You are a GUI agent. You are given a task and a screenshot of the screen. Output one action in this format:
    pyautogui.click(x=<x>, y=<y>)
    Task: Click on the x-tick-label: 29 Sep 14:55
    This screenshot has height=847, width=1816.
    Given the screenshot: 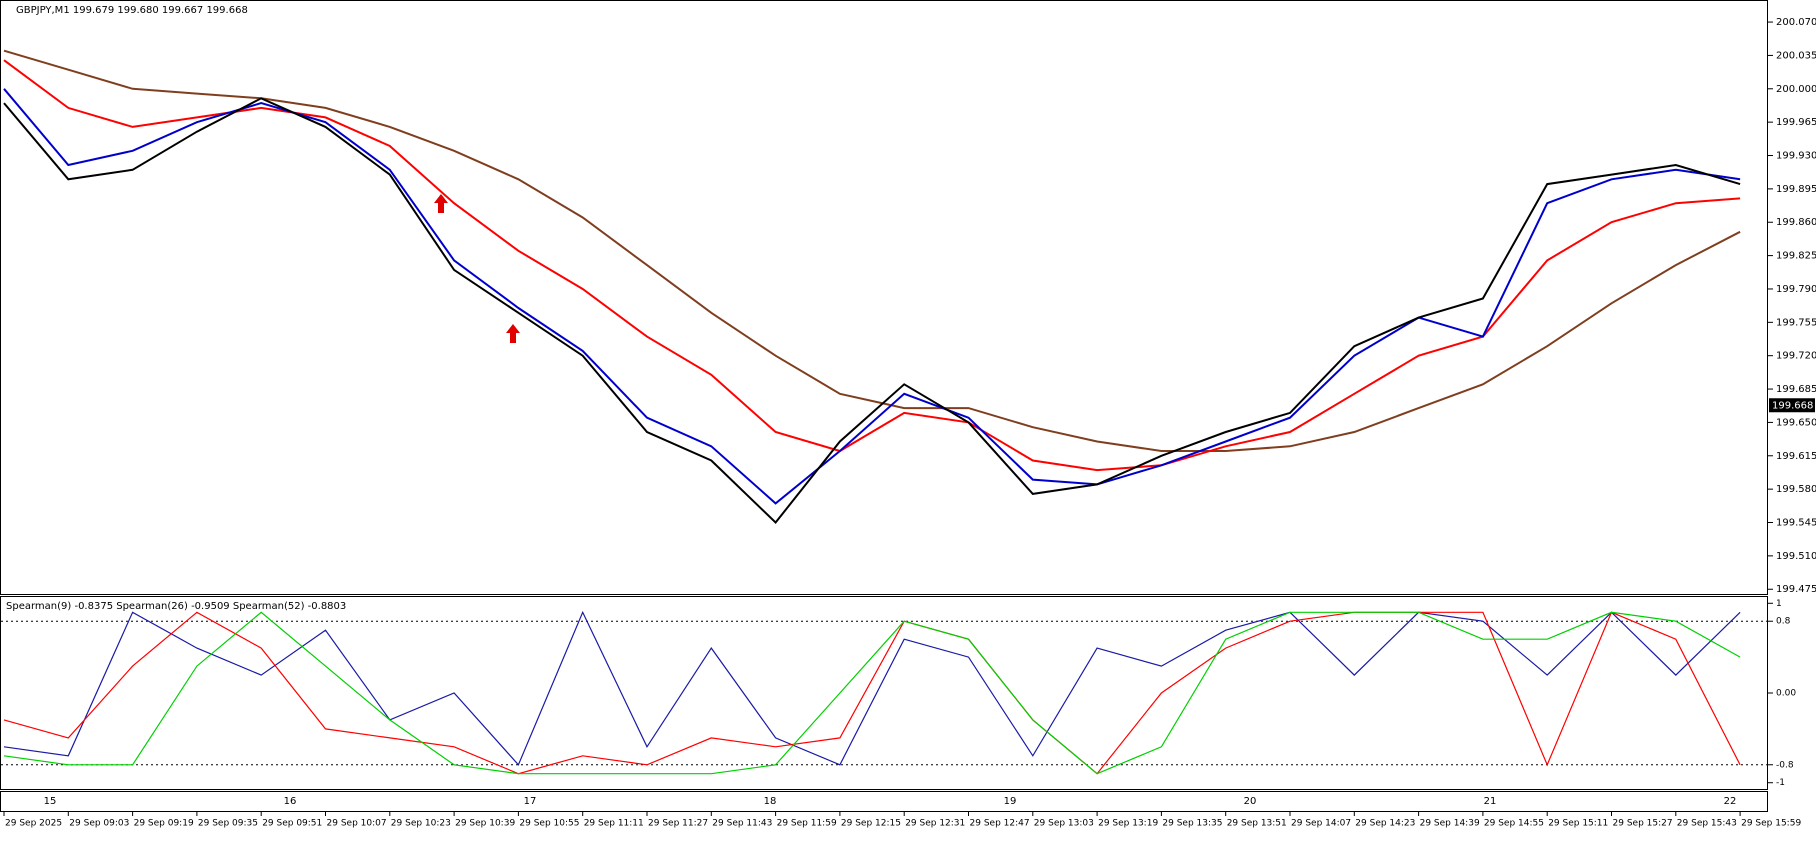 What is the action you would take?
    pyautogui.click(x=1514, y=824)
    